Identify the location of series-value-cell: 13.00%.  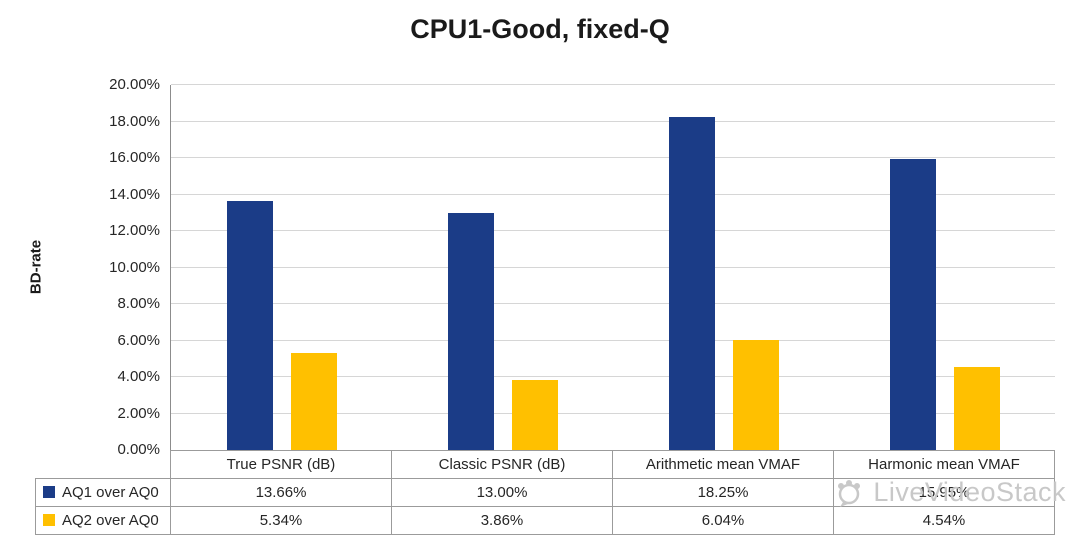
(502, 492).